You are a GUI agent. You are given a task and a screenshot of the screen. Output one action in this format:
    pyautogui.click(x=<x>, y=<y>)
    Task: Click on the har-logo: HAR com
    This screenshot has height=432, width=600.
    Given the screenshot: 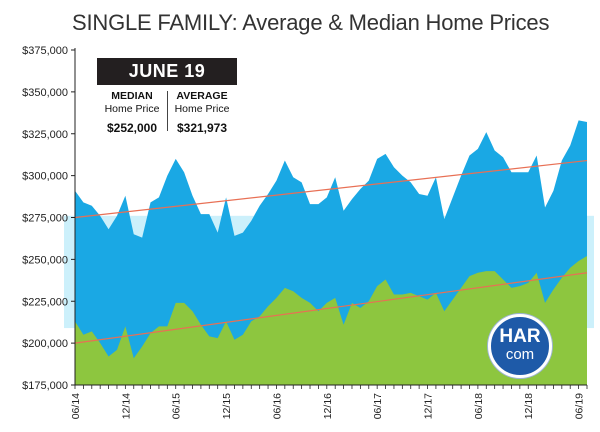 What is the action you would take?
    pyautogui.click(x=520, y=346)
    